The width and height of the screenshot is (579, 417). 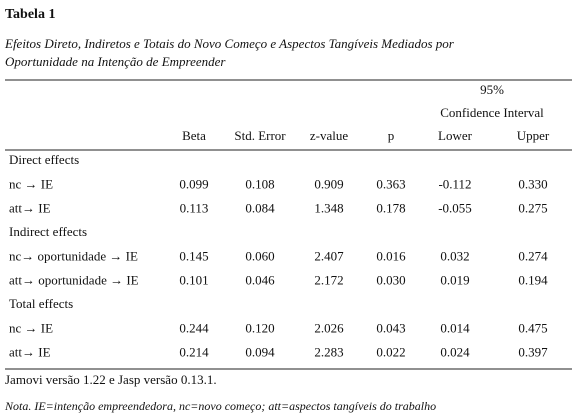 What do you see at coordinates (455, 327) in the screenshot?
I see `cell: 0.014` at bounding box center [455, 327].